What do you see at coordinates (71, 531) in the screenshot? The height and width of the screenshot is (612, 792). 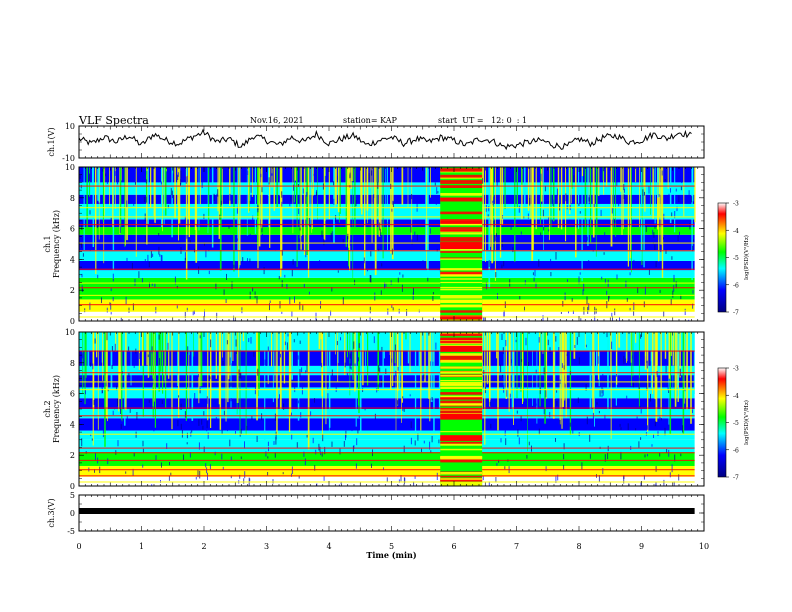 I see `y-tick-label: -5` at bounding box center [71, 531].